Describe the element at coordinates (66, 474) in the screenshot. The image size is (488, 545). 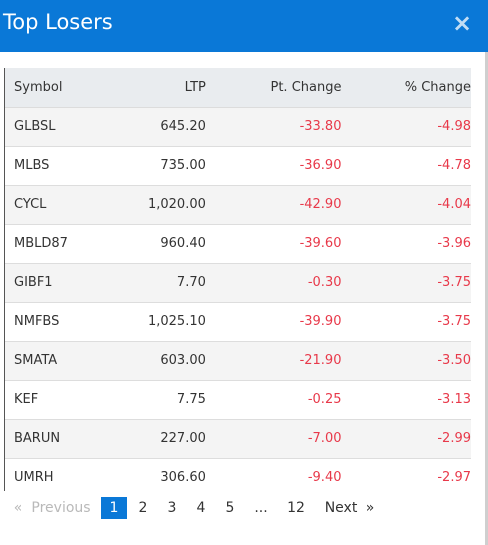
I see `cell-symbol: UMRH` at that location.